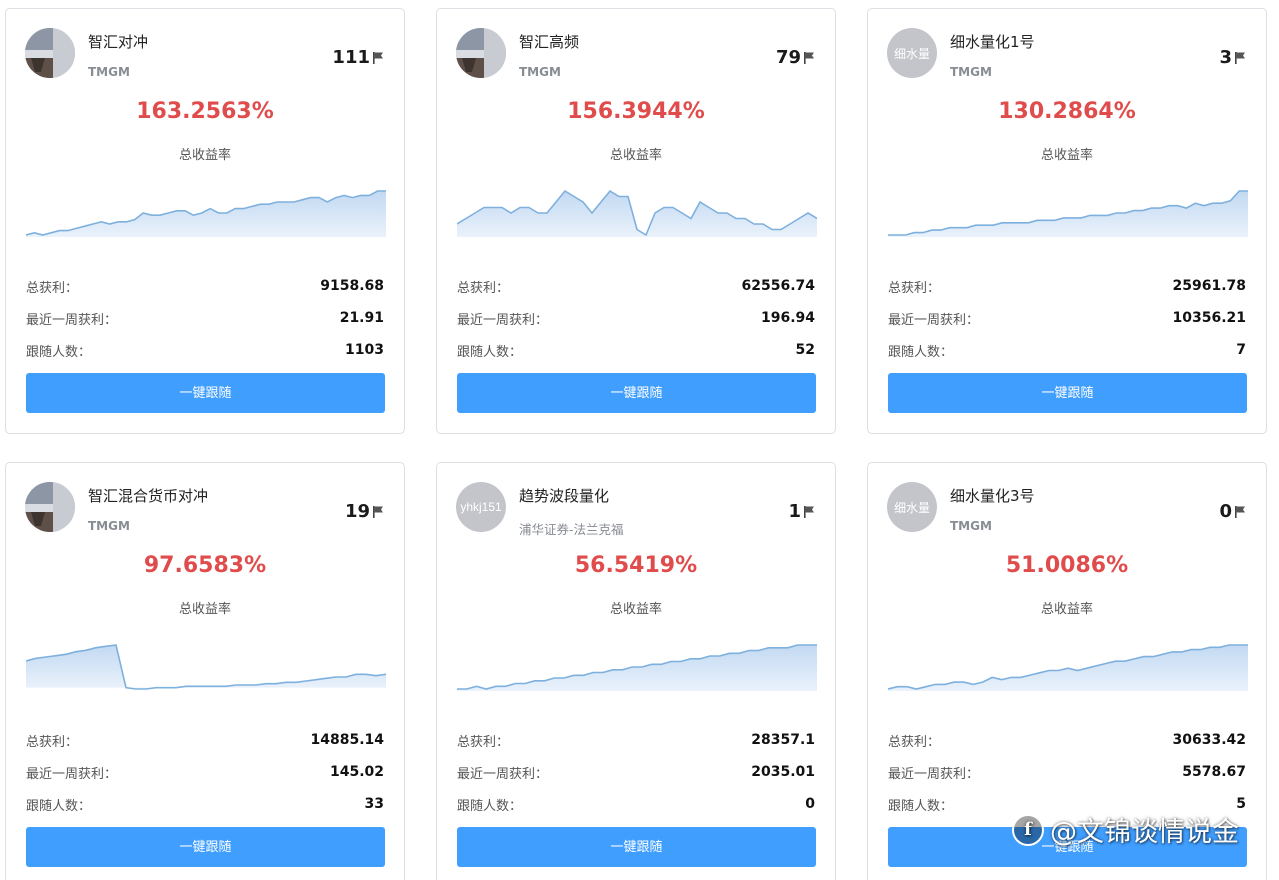 The width and height of the screenshot is (1279, 880). Describe the element at coordinates (1125, 829) in the screenshot. I see `watermark: f @文锦谈情说金` at that location.